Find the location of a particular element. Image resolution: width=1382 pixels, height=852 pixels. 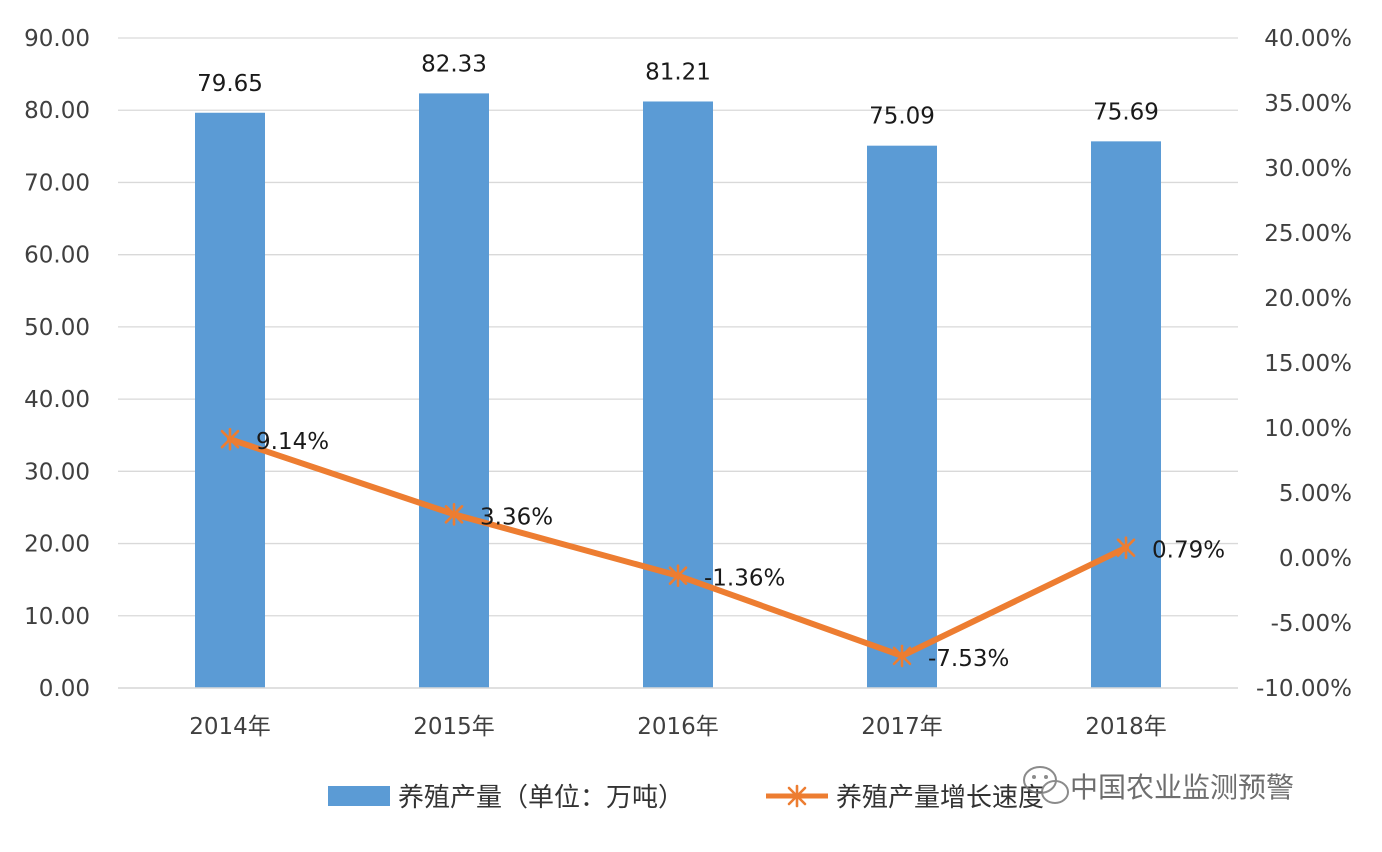

right-tick-label: 5.00% is located at coordinates (1315, 494).